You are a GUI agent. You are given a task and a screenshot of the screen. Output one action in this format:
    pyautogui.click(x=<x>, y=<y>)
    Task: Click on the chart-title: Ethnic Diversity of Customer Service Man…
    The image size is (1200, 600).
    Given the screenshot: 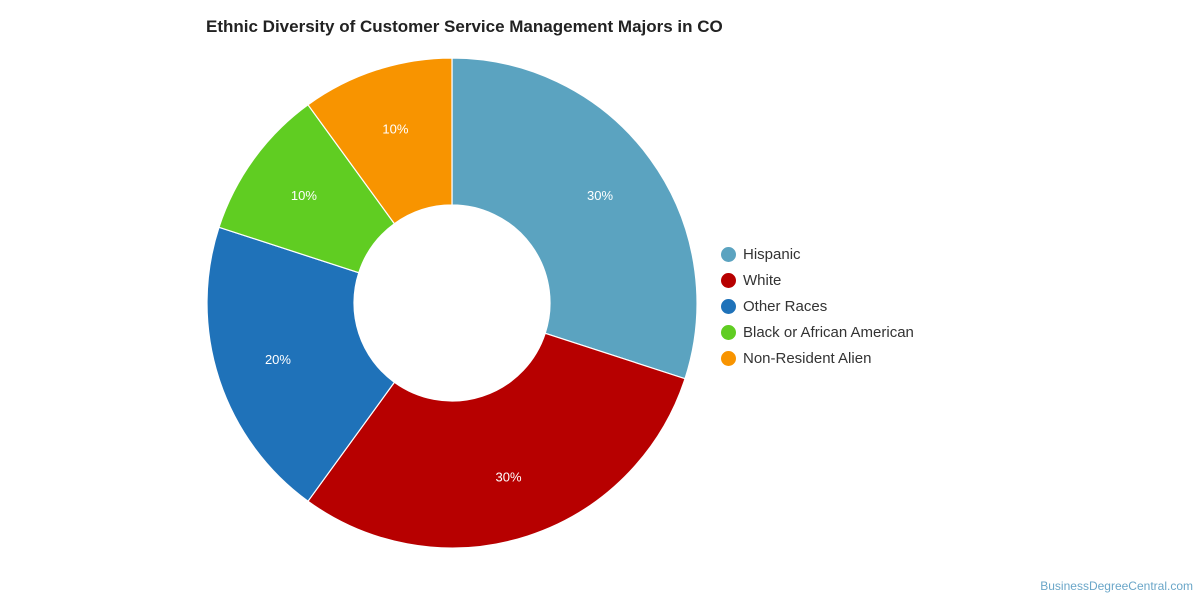 What is the action you would take?
    pyautogui.click(x=464, y=26)
    